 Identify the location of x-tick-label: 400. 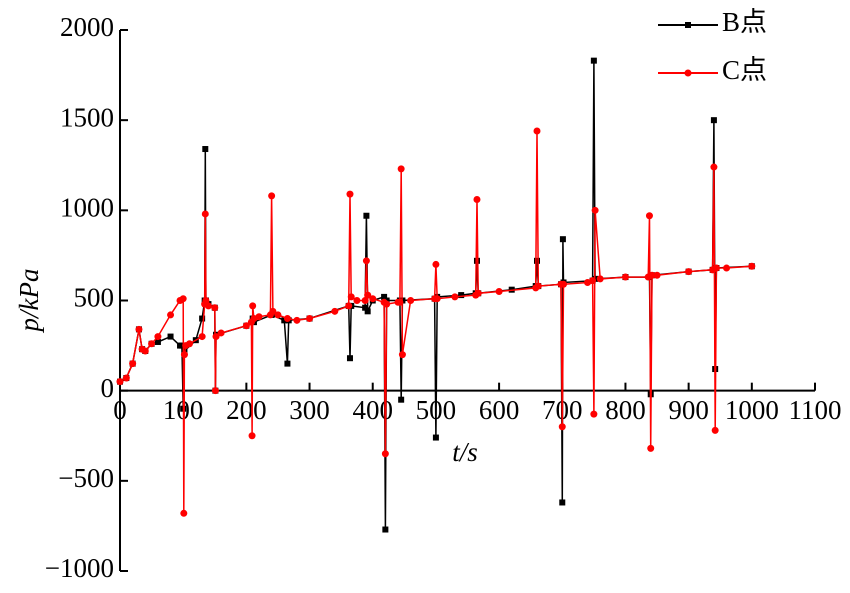
(372, 410).